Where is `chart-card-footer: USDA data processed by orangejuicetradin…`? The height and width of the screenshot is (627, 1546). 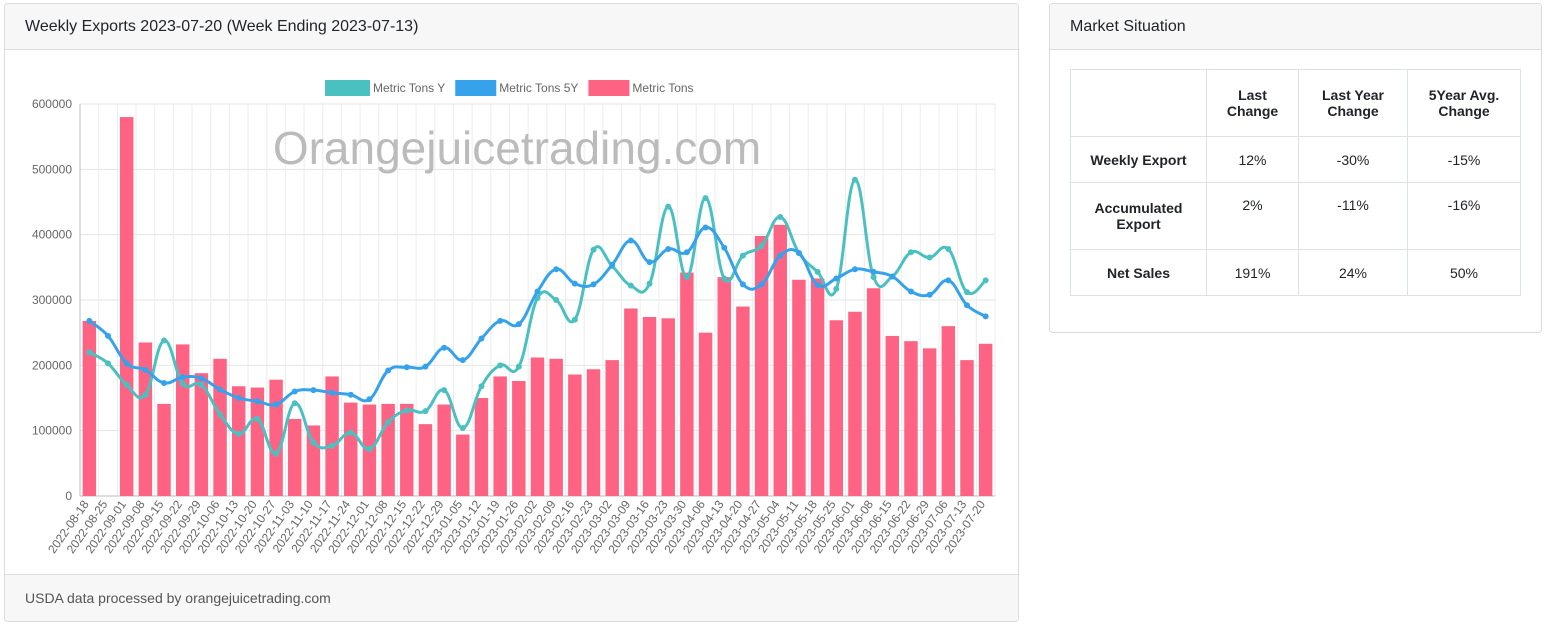
chart-card-footer: USDA data processed by orangejuicetradin… is located at coordinates (511, 597).